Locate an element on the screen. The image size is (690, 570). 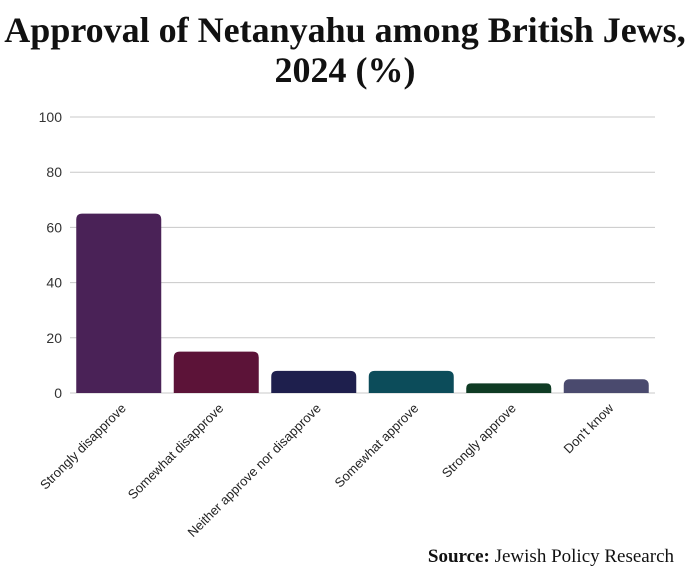
source-label: Source: is located at coordinates (458, 556).